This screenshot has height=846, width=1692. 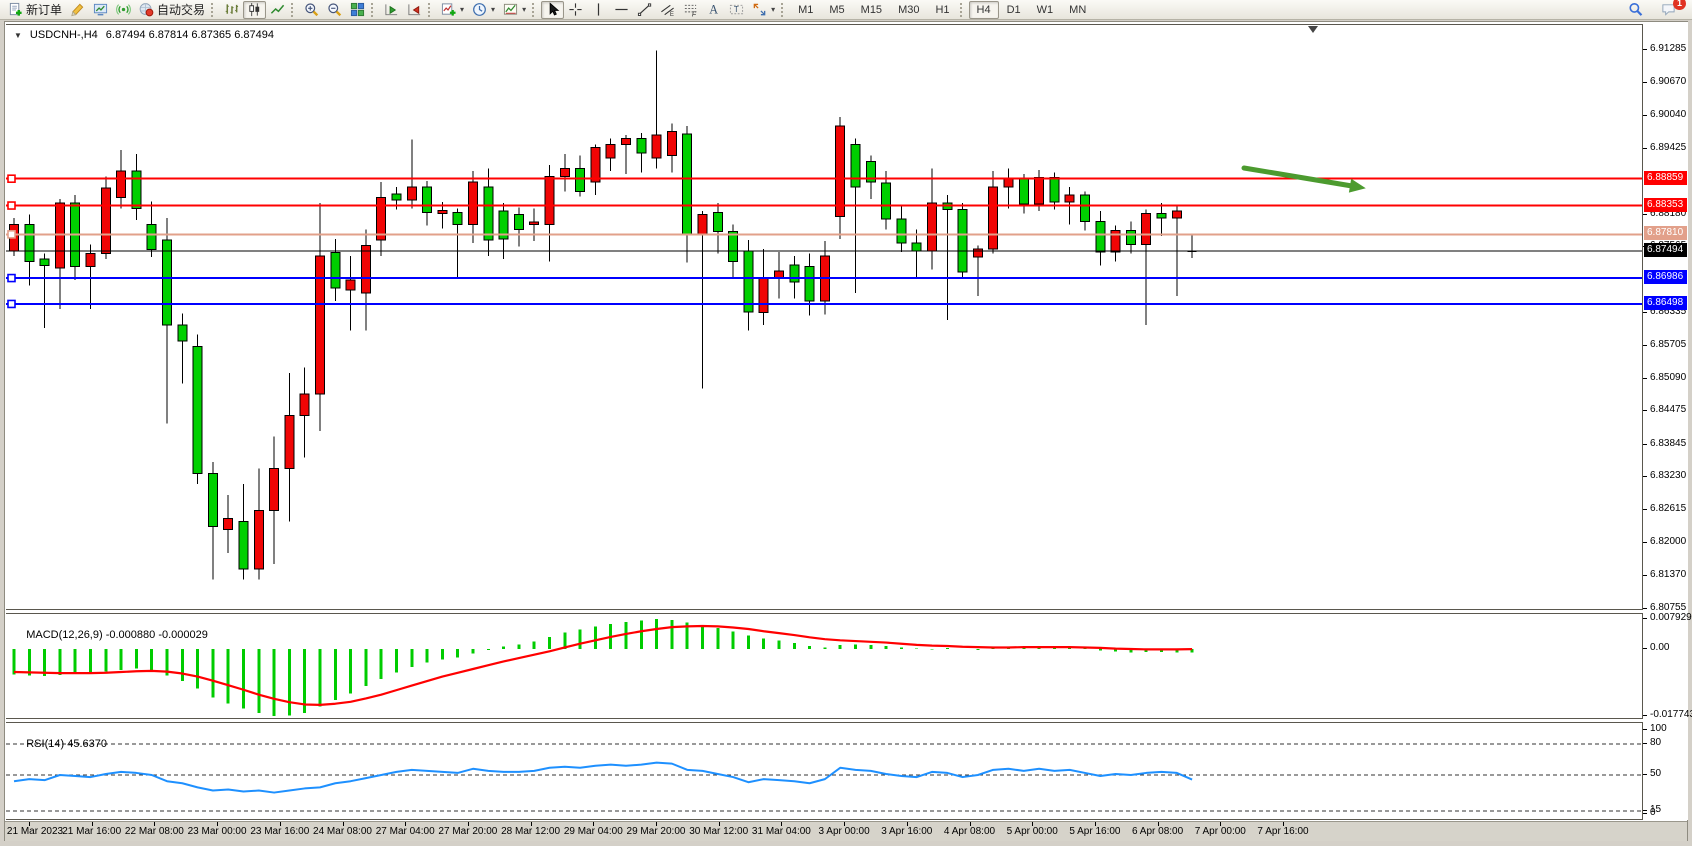 I want to click on fibonacci-button: F, so click(x=690, y=10).